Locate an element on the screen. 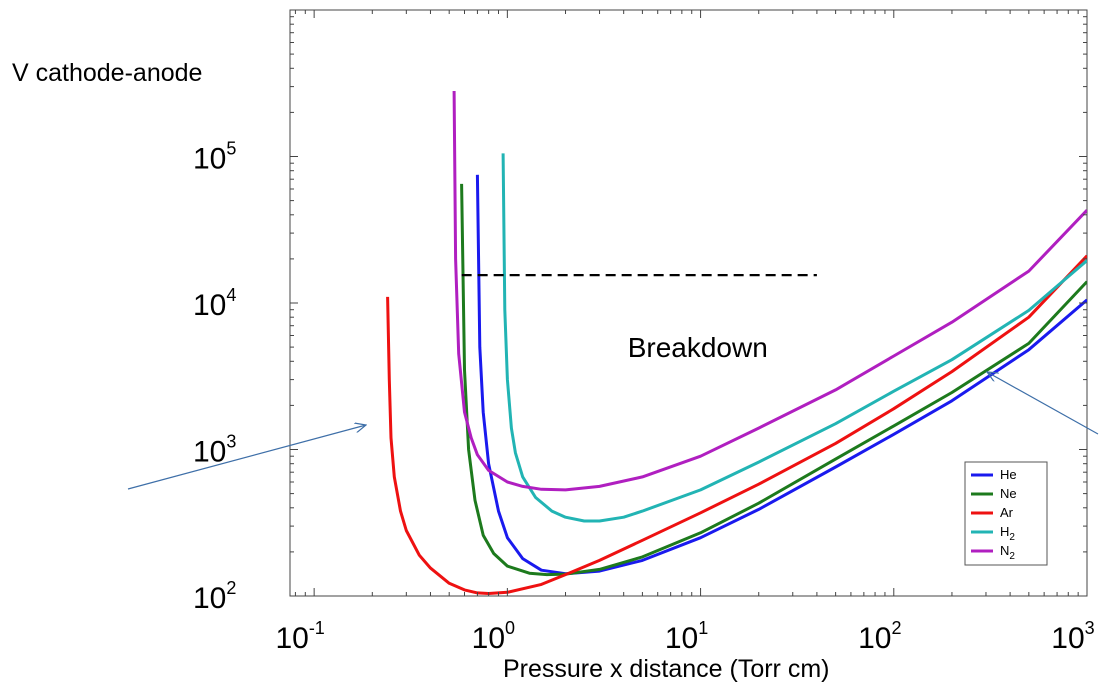 Image resolution: width=1110 pixels, height=688 pixels. y-tick-label: 10⁵ is located at coordinates (214, 157).